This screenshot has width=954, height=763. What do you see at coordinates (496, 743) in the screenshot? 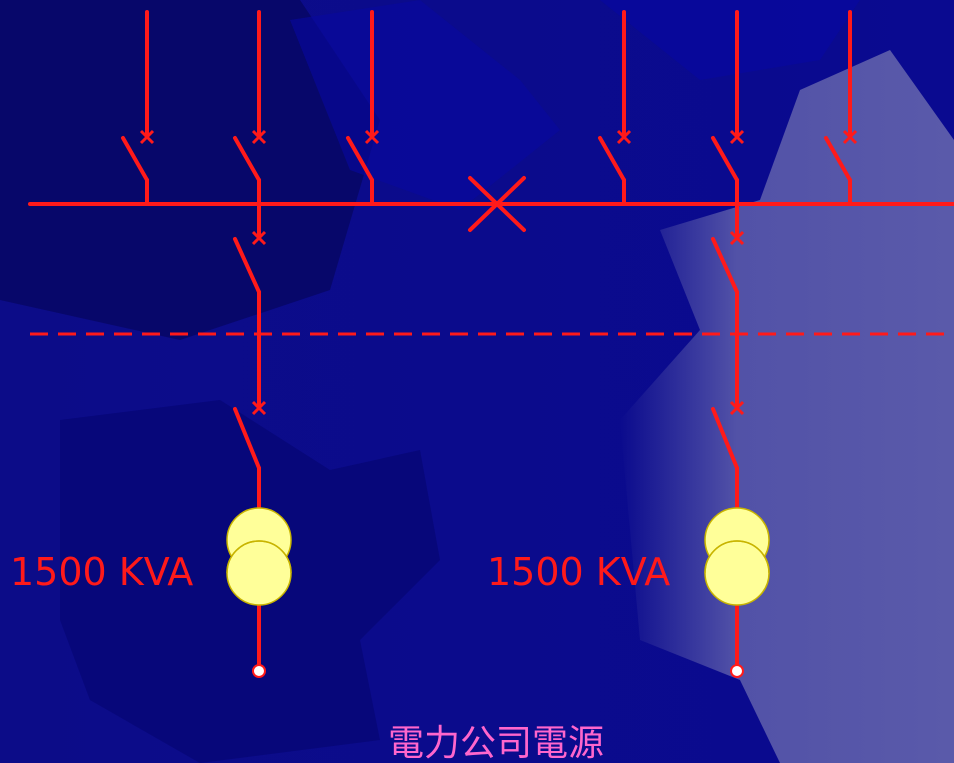
I see `caption: 電力公司電源` at bounding box center [496, 743].